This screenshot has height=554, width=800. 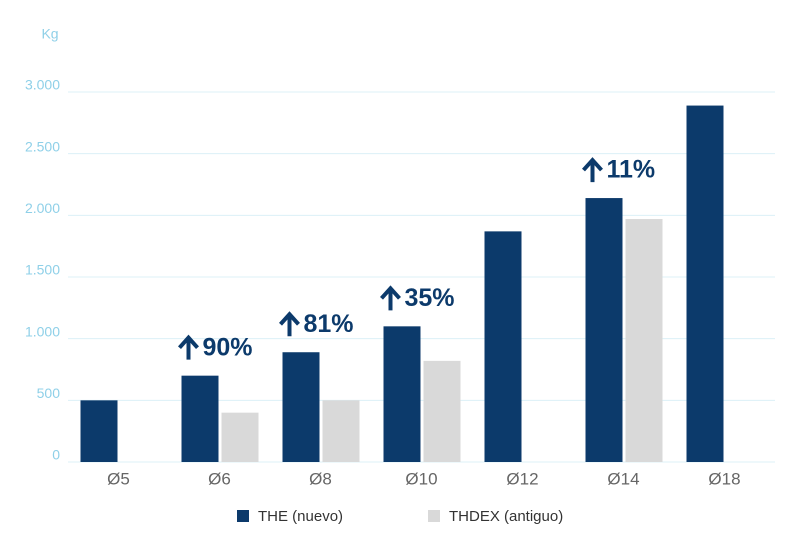 I want to click on y-tick-label: 0, so click(x=56, y=455).